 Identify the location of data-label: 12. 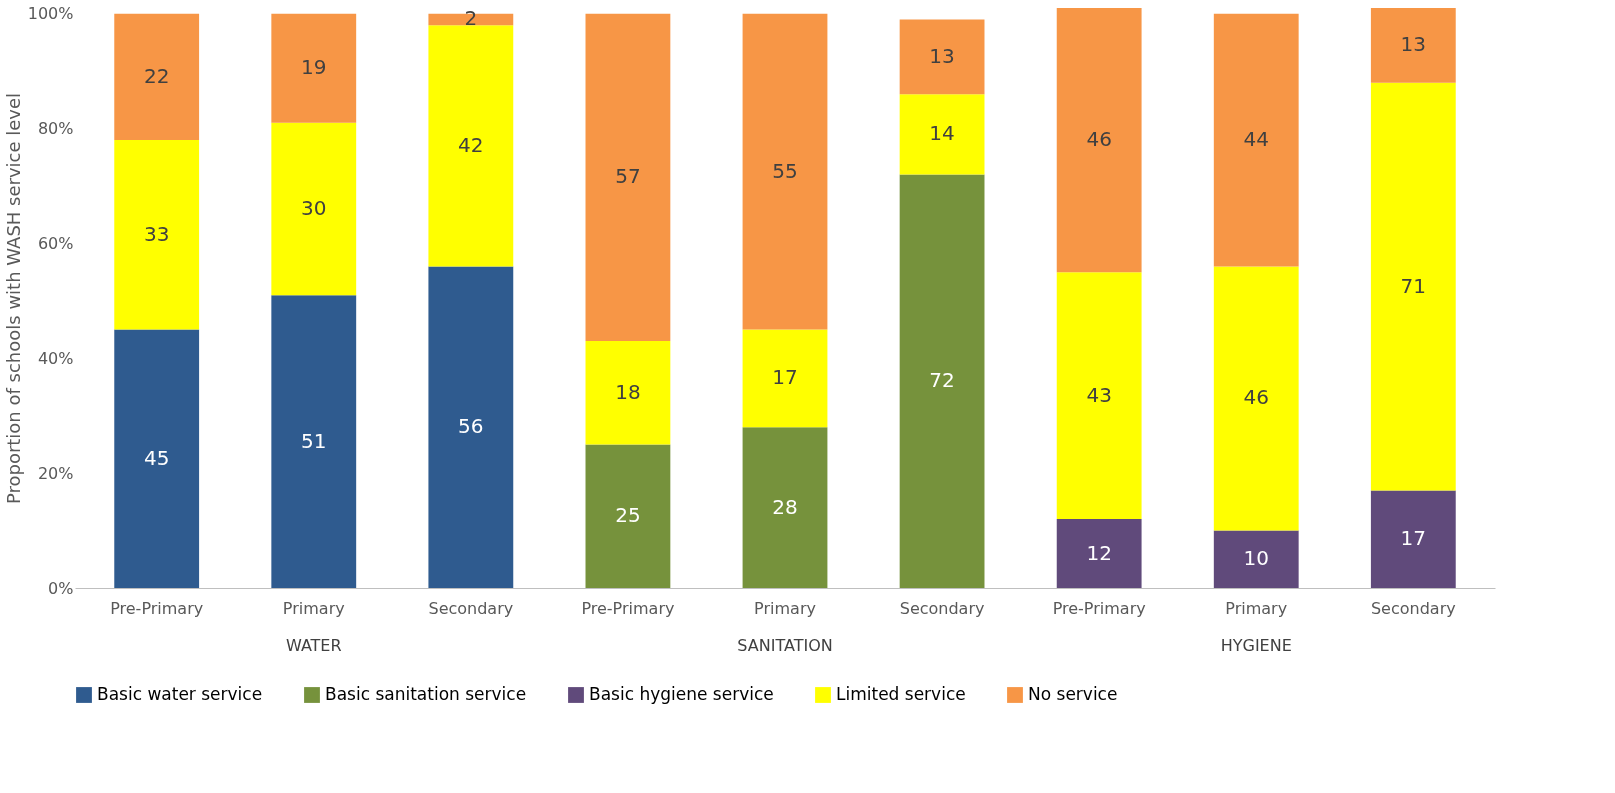
(1099, 552).